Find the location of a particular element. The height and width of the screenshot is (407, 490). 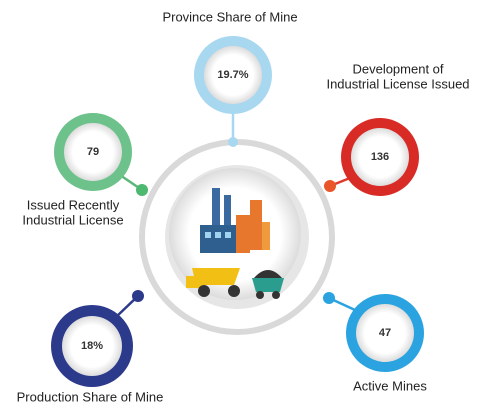

node-value: 18% is located at coordinates (92, 346).